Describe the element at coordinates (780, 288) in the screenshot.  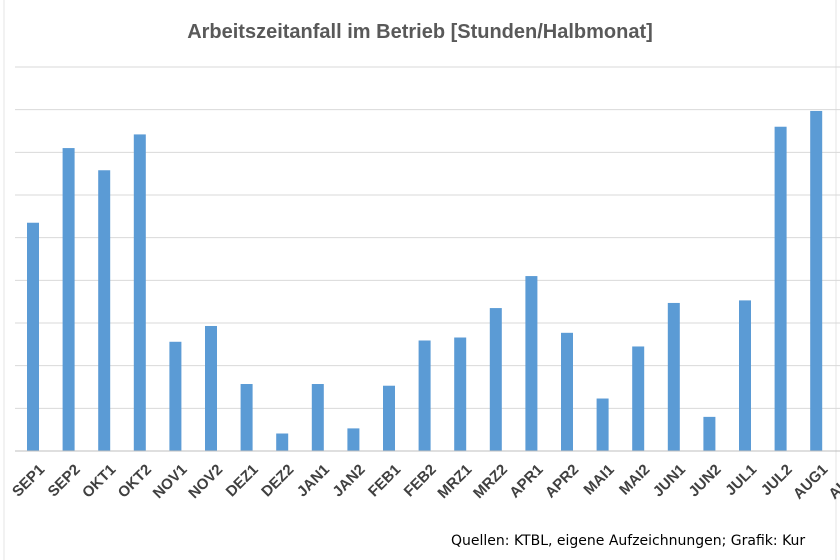
I see `bar-jul2` at that location.